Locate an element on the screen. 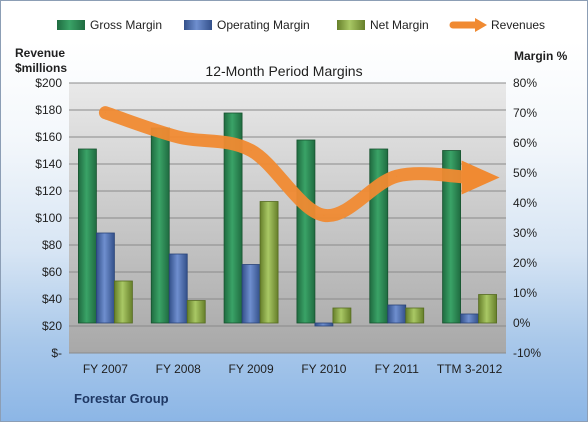 This screenshot has width=588, height=423. legend-item-gross-margin: Gross Margin is located at coordinates (109, 25).